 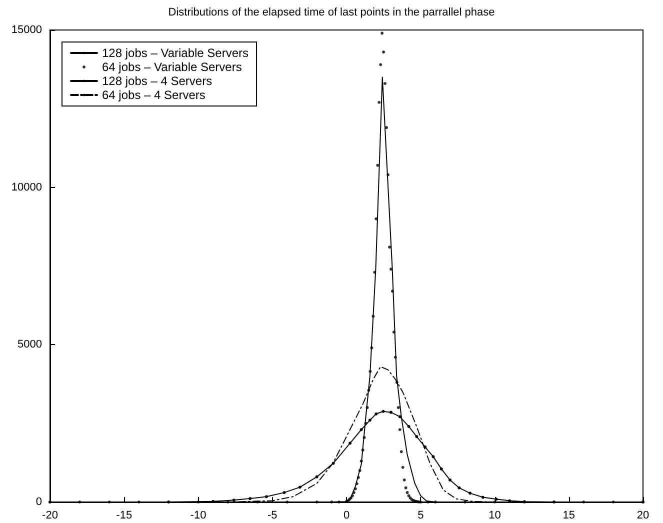 I want to click on x-tick-label: -15, so click(x=124, y=516).